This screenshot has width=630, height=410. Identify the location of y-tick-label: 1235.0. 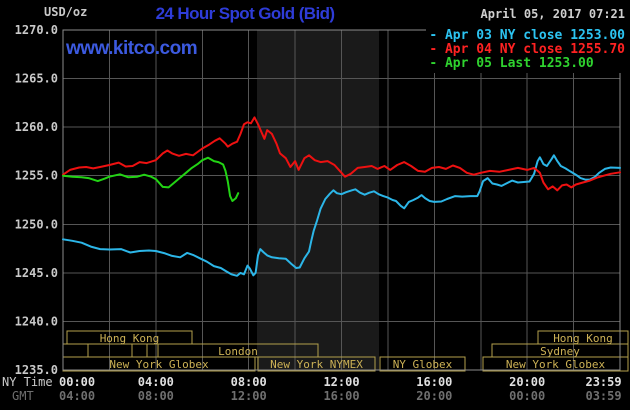
(36, 370).